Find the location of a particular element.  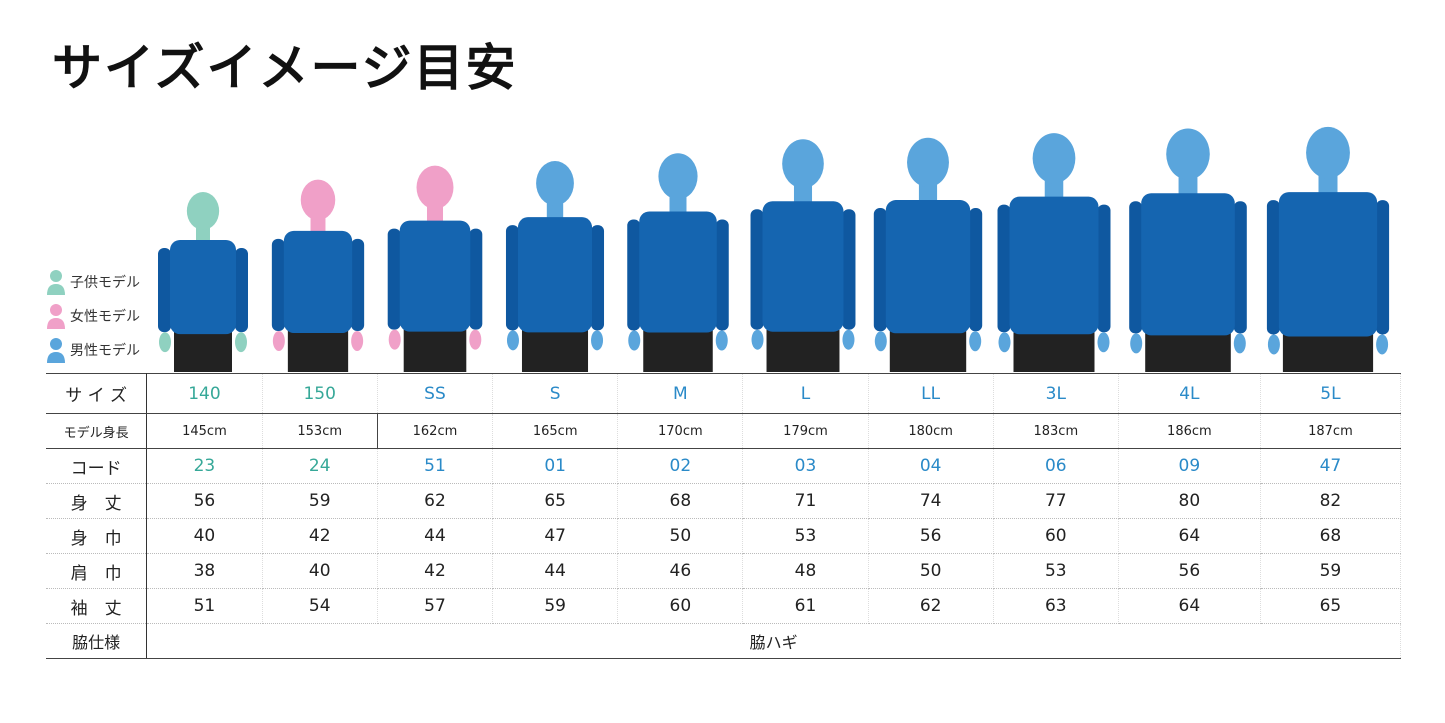

body-width-cell: 64 is located at coordinates (1189, 536).